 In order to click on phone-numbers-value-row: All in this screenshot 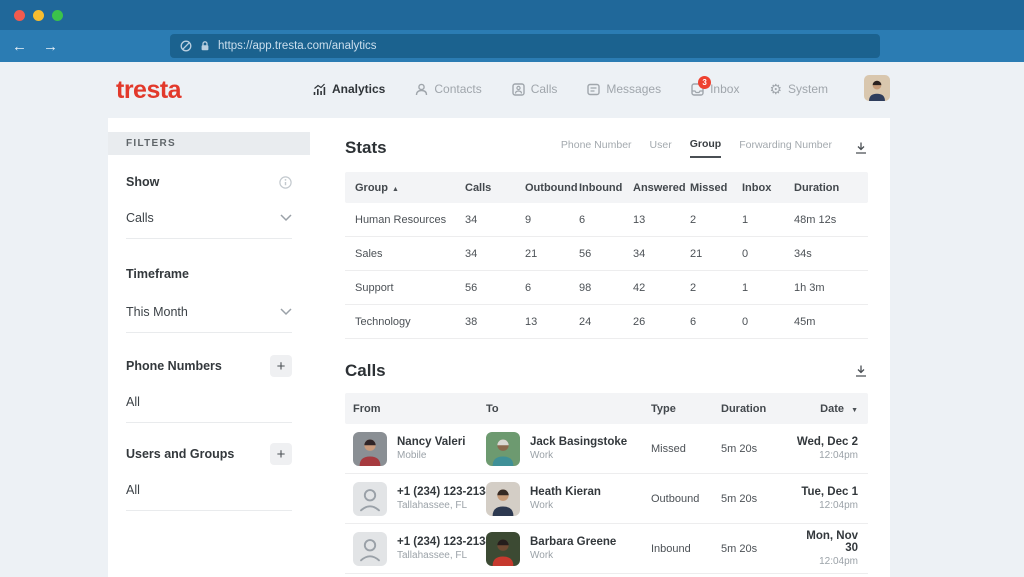, I will do `click(209, 409)`.